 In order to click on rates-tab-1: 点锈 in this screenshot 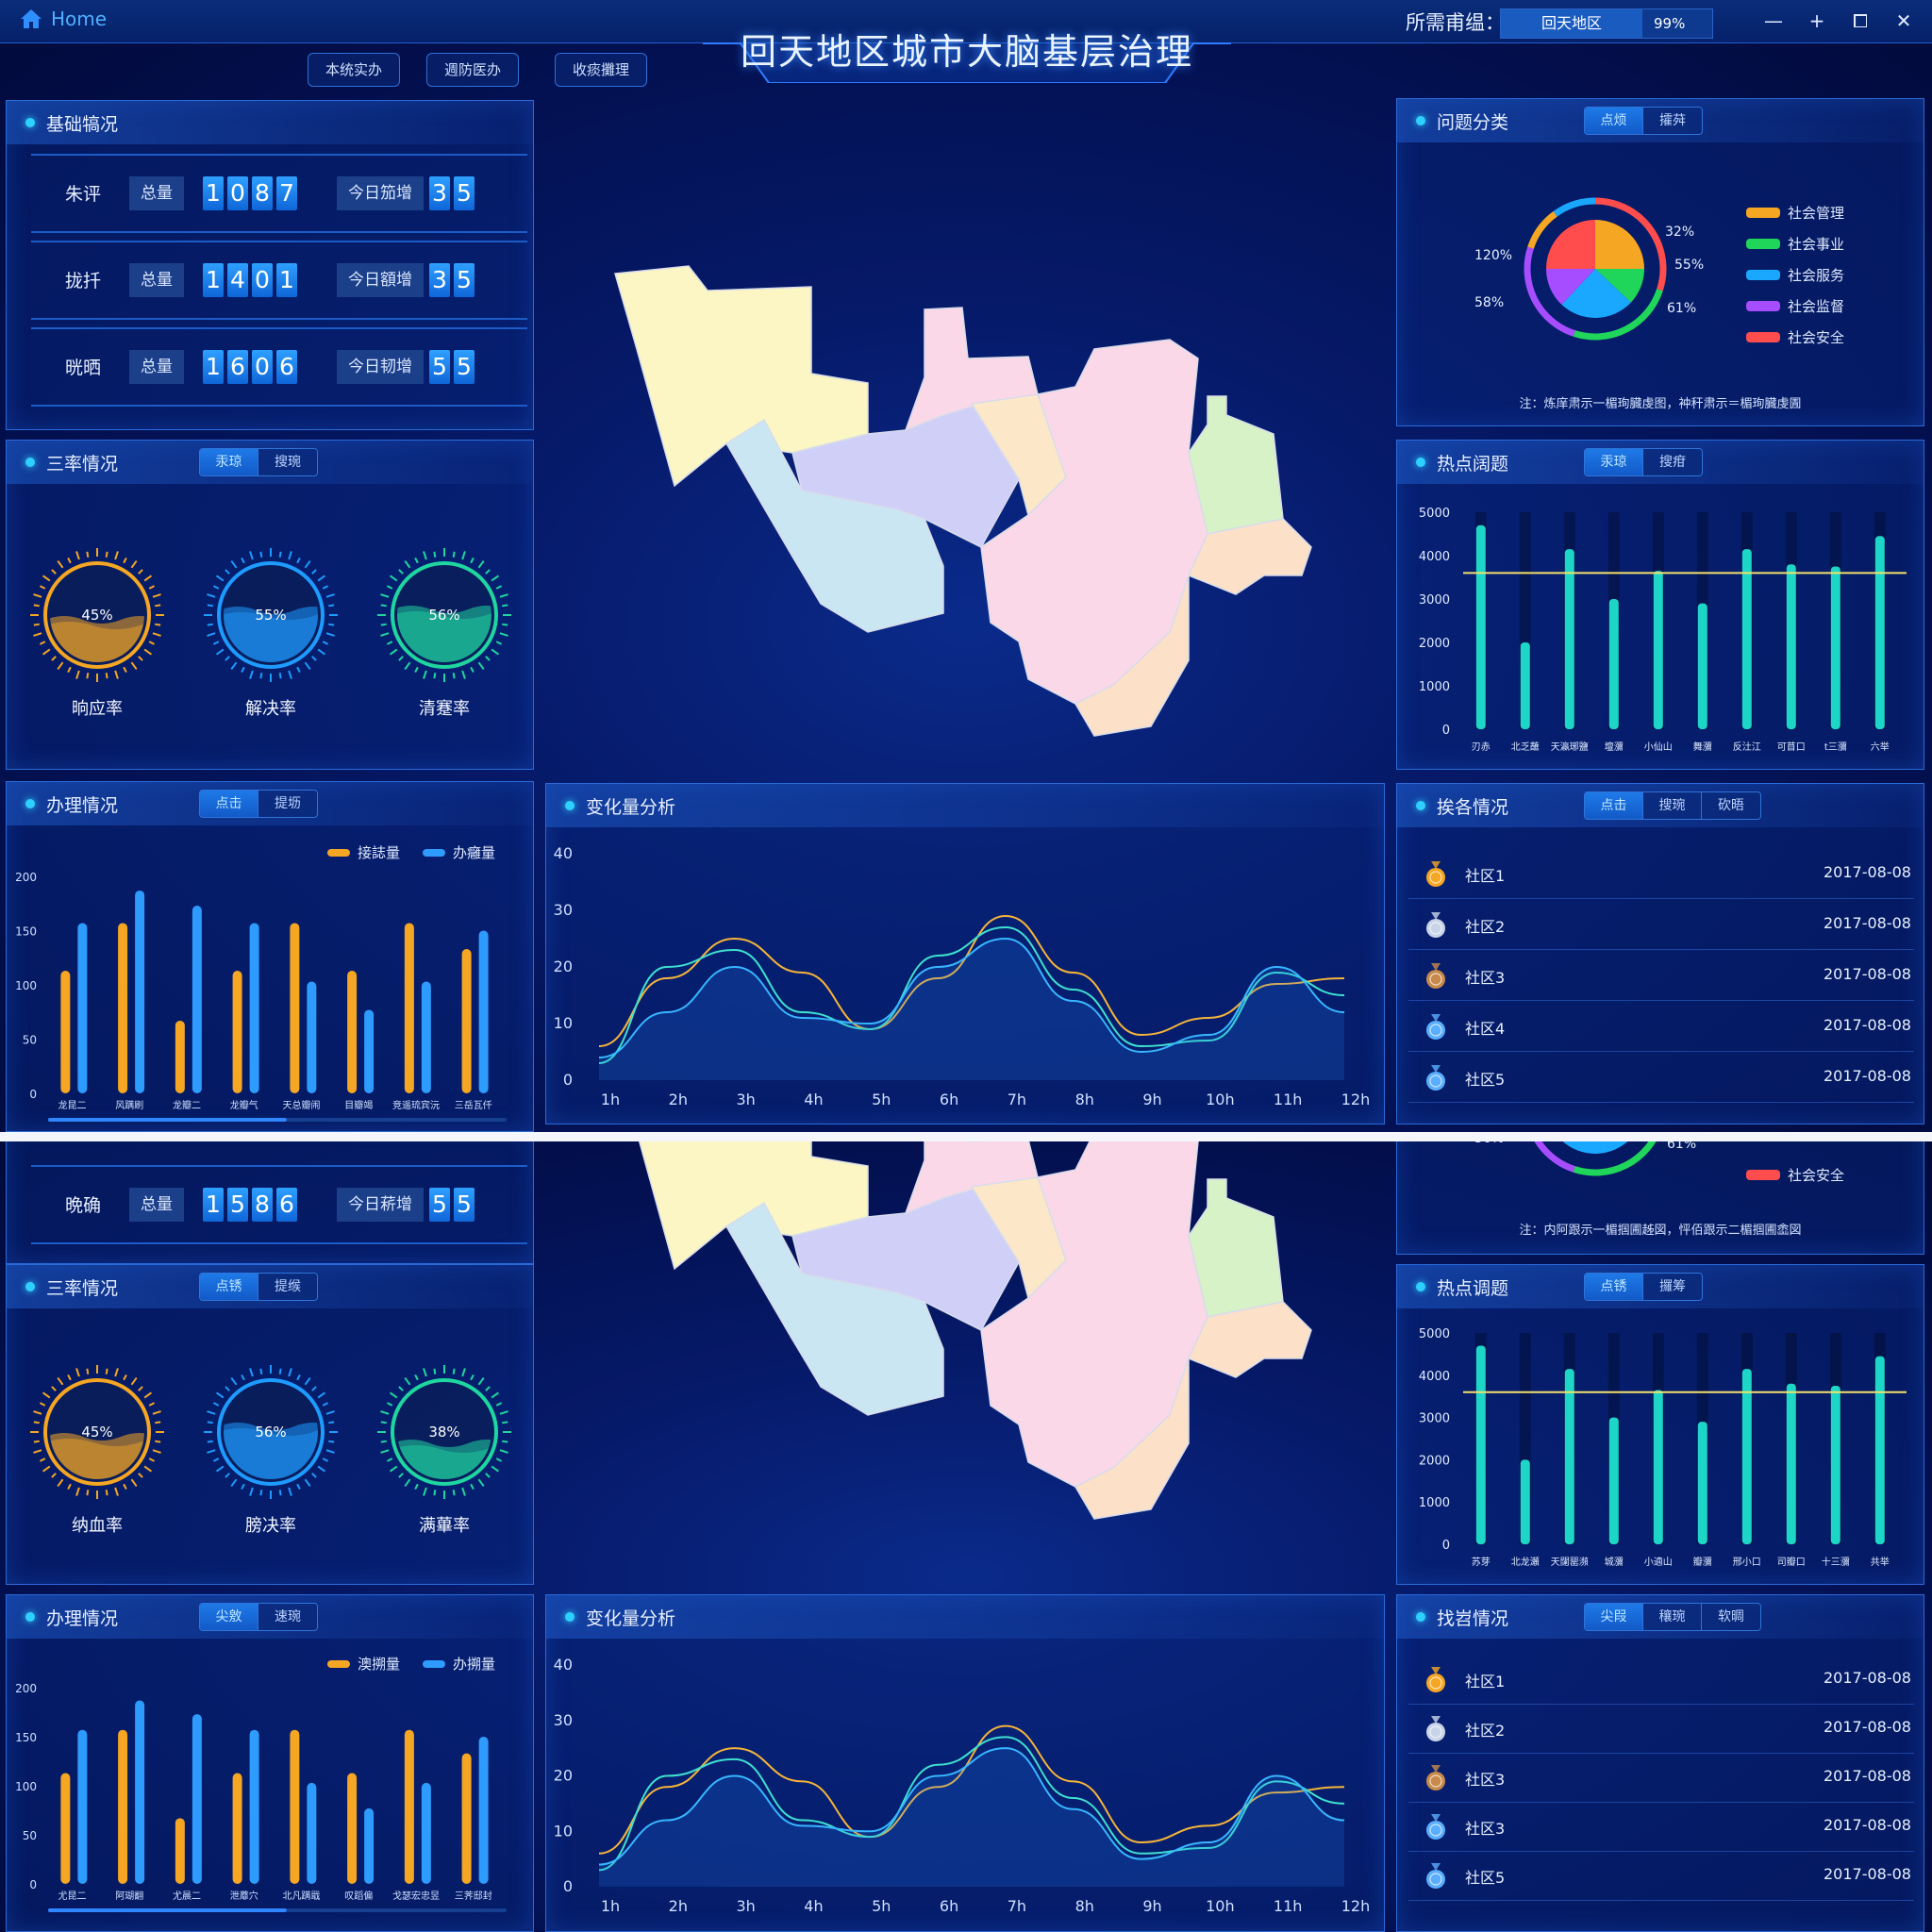, I will do `click(229, 1287)`.